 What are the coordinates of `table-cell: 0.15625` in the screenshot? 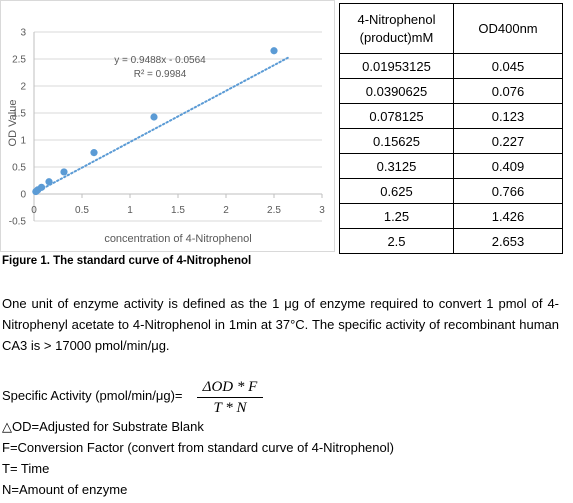 It's located at (396, 141).